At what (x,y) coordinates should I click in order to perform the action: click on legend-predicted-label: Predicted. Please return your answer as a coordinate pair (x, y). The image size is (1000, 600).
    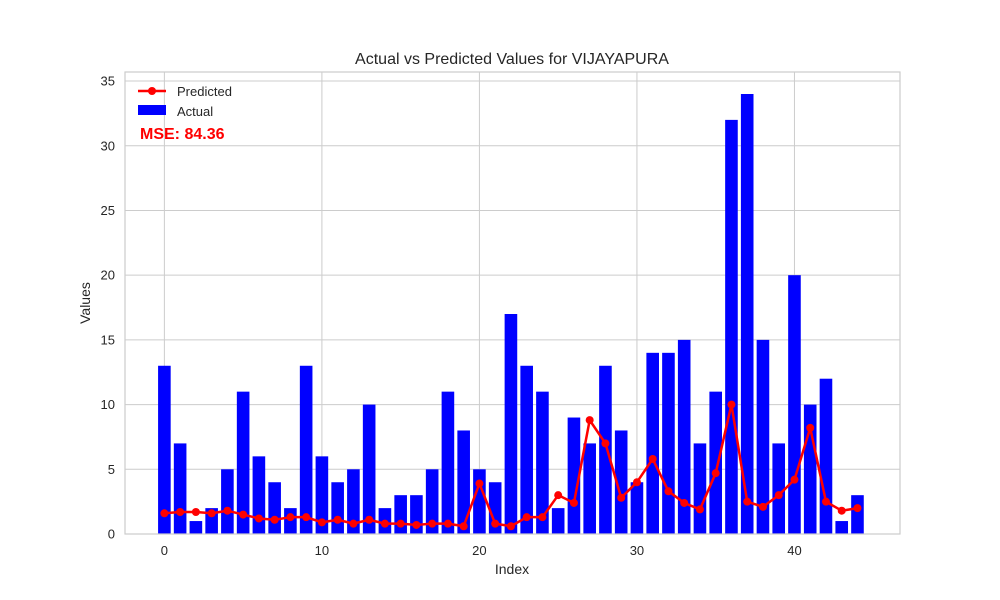
    Looking at the image, I should click on (204, 91).